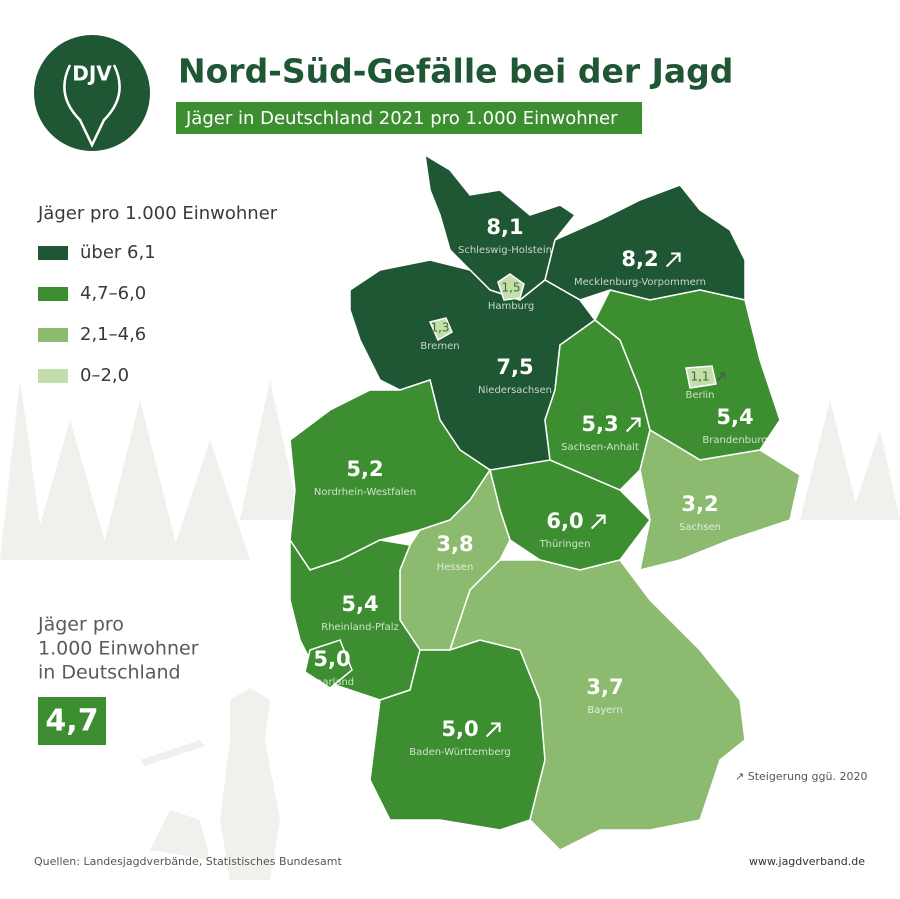 The image size is (900, 899). Describe the element at coordinates (109, 673) in the screenshot. I see `national-label: in Deutschland` at that location.